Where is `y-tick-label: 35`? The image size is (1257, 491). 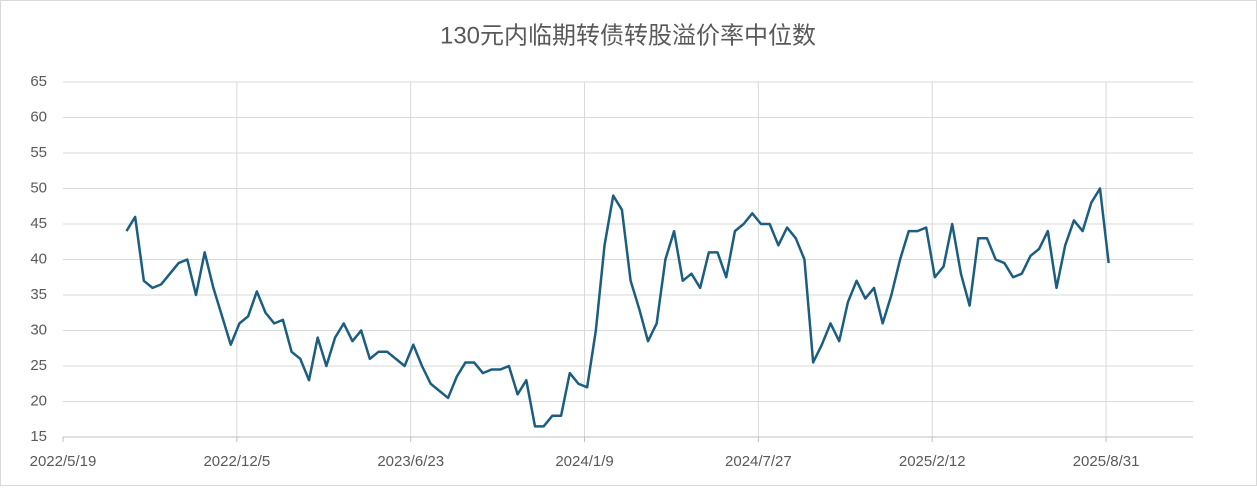 y-tick-label: 35 is located at coordinates (38, 294).